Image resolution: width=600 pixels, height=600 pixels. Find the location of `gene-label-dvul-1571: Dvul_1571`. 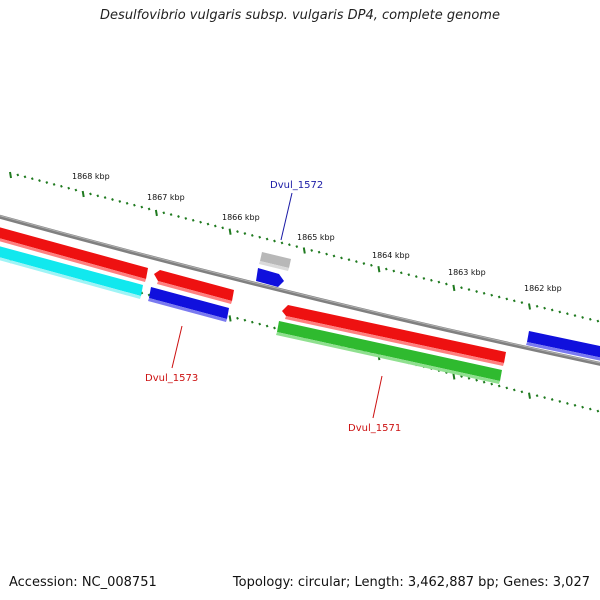

gene-label-dvul-1571: Dvul_1571 is located at coordinates (374, 428).